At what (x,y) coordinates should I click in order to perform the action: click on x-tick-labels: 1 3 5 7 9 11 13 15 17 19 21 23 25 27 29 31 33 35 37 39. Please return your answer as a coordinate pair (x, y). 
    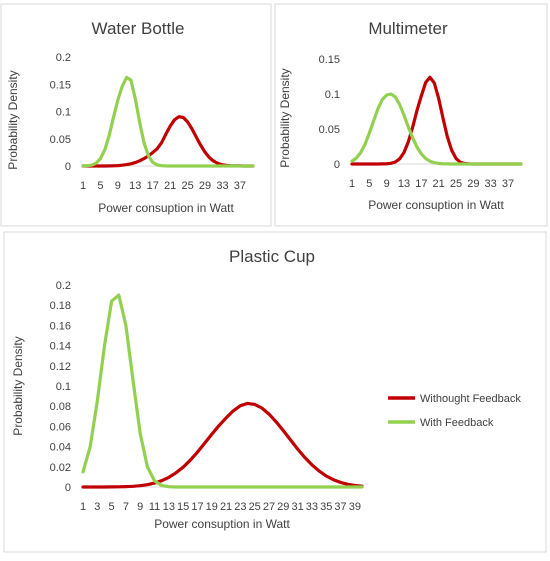
    Looking at the image, I should click on (220, 507).